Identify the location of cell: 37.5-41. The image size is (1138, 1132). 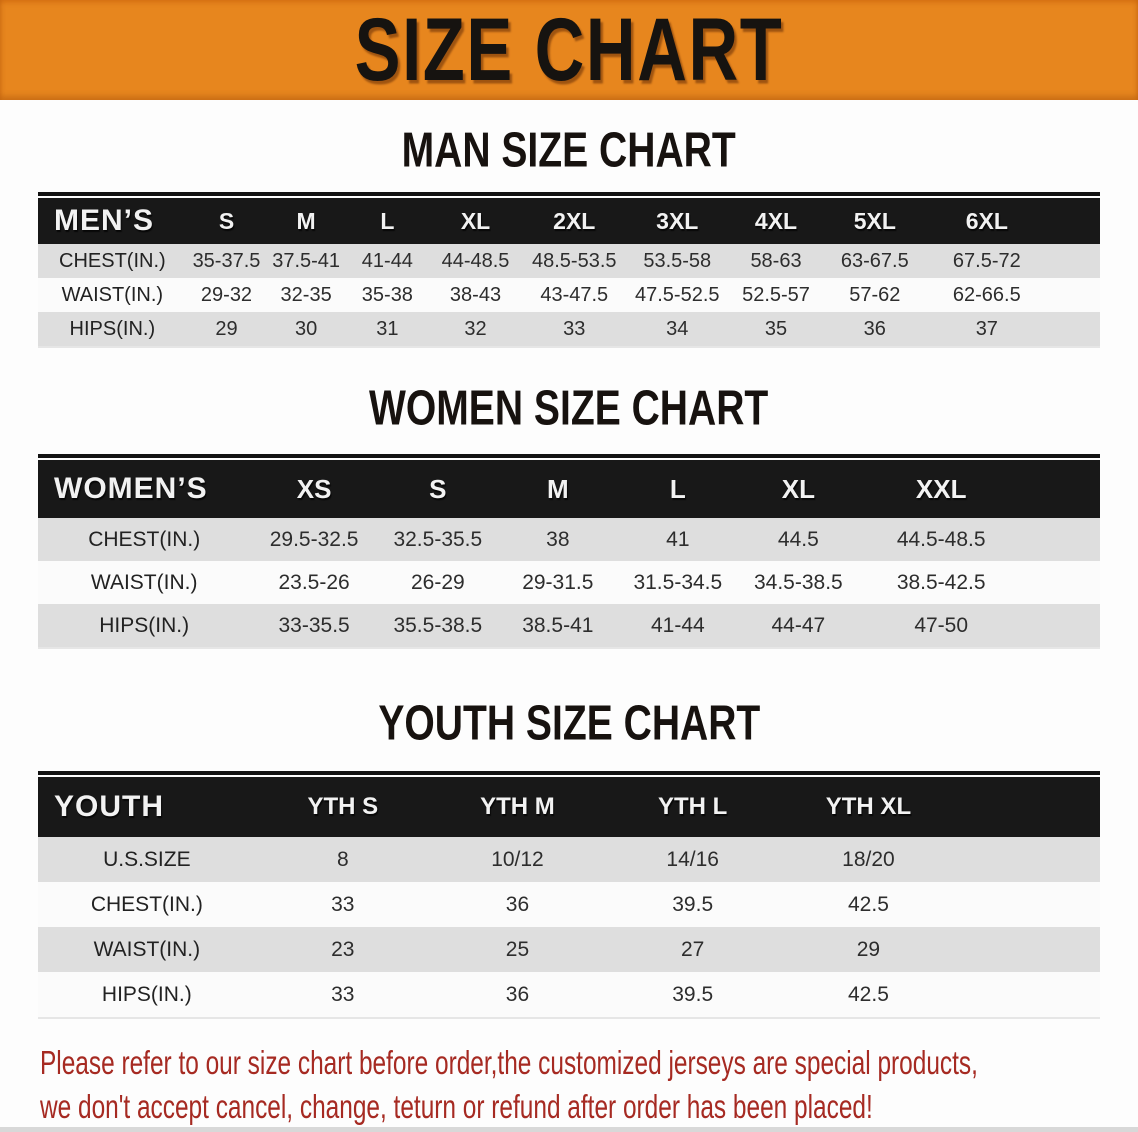
(306, 260).